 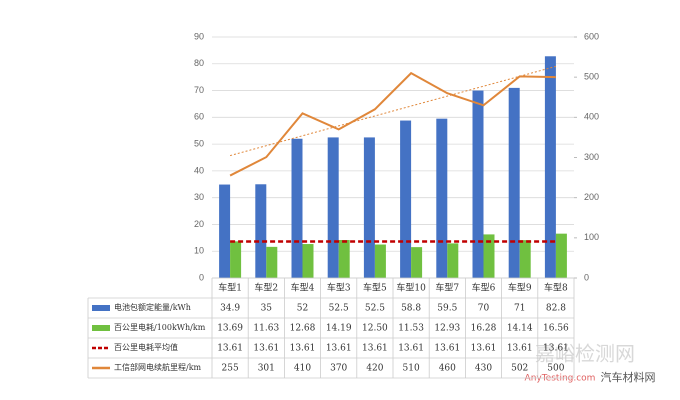 What do you see at coordinates (230, 288) in the screenshot?
I see `x-tick-label: 车型1` at bounding box center [230, 288].